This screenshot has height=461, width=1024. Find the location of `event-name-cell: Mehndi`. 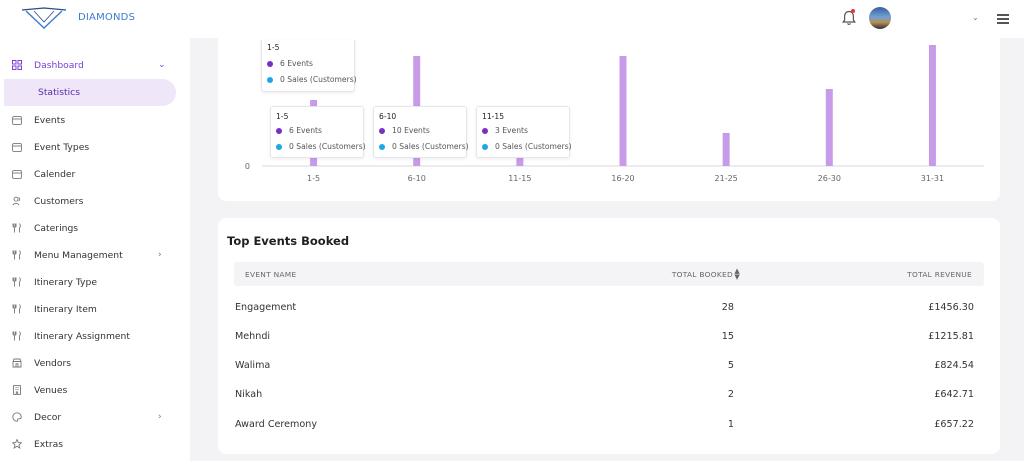

event-name-cell: Mehndi is located at coordinates (253, 336).